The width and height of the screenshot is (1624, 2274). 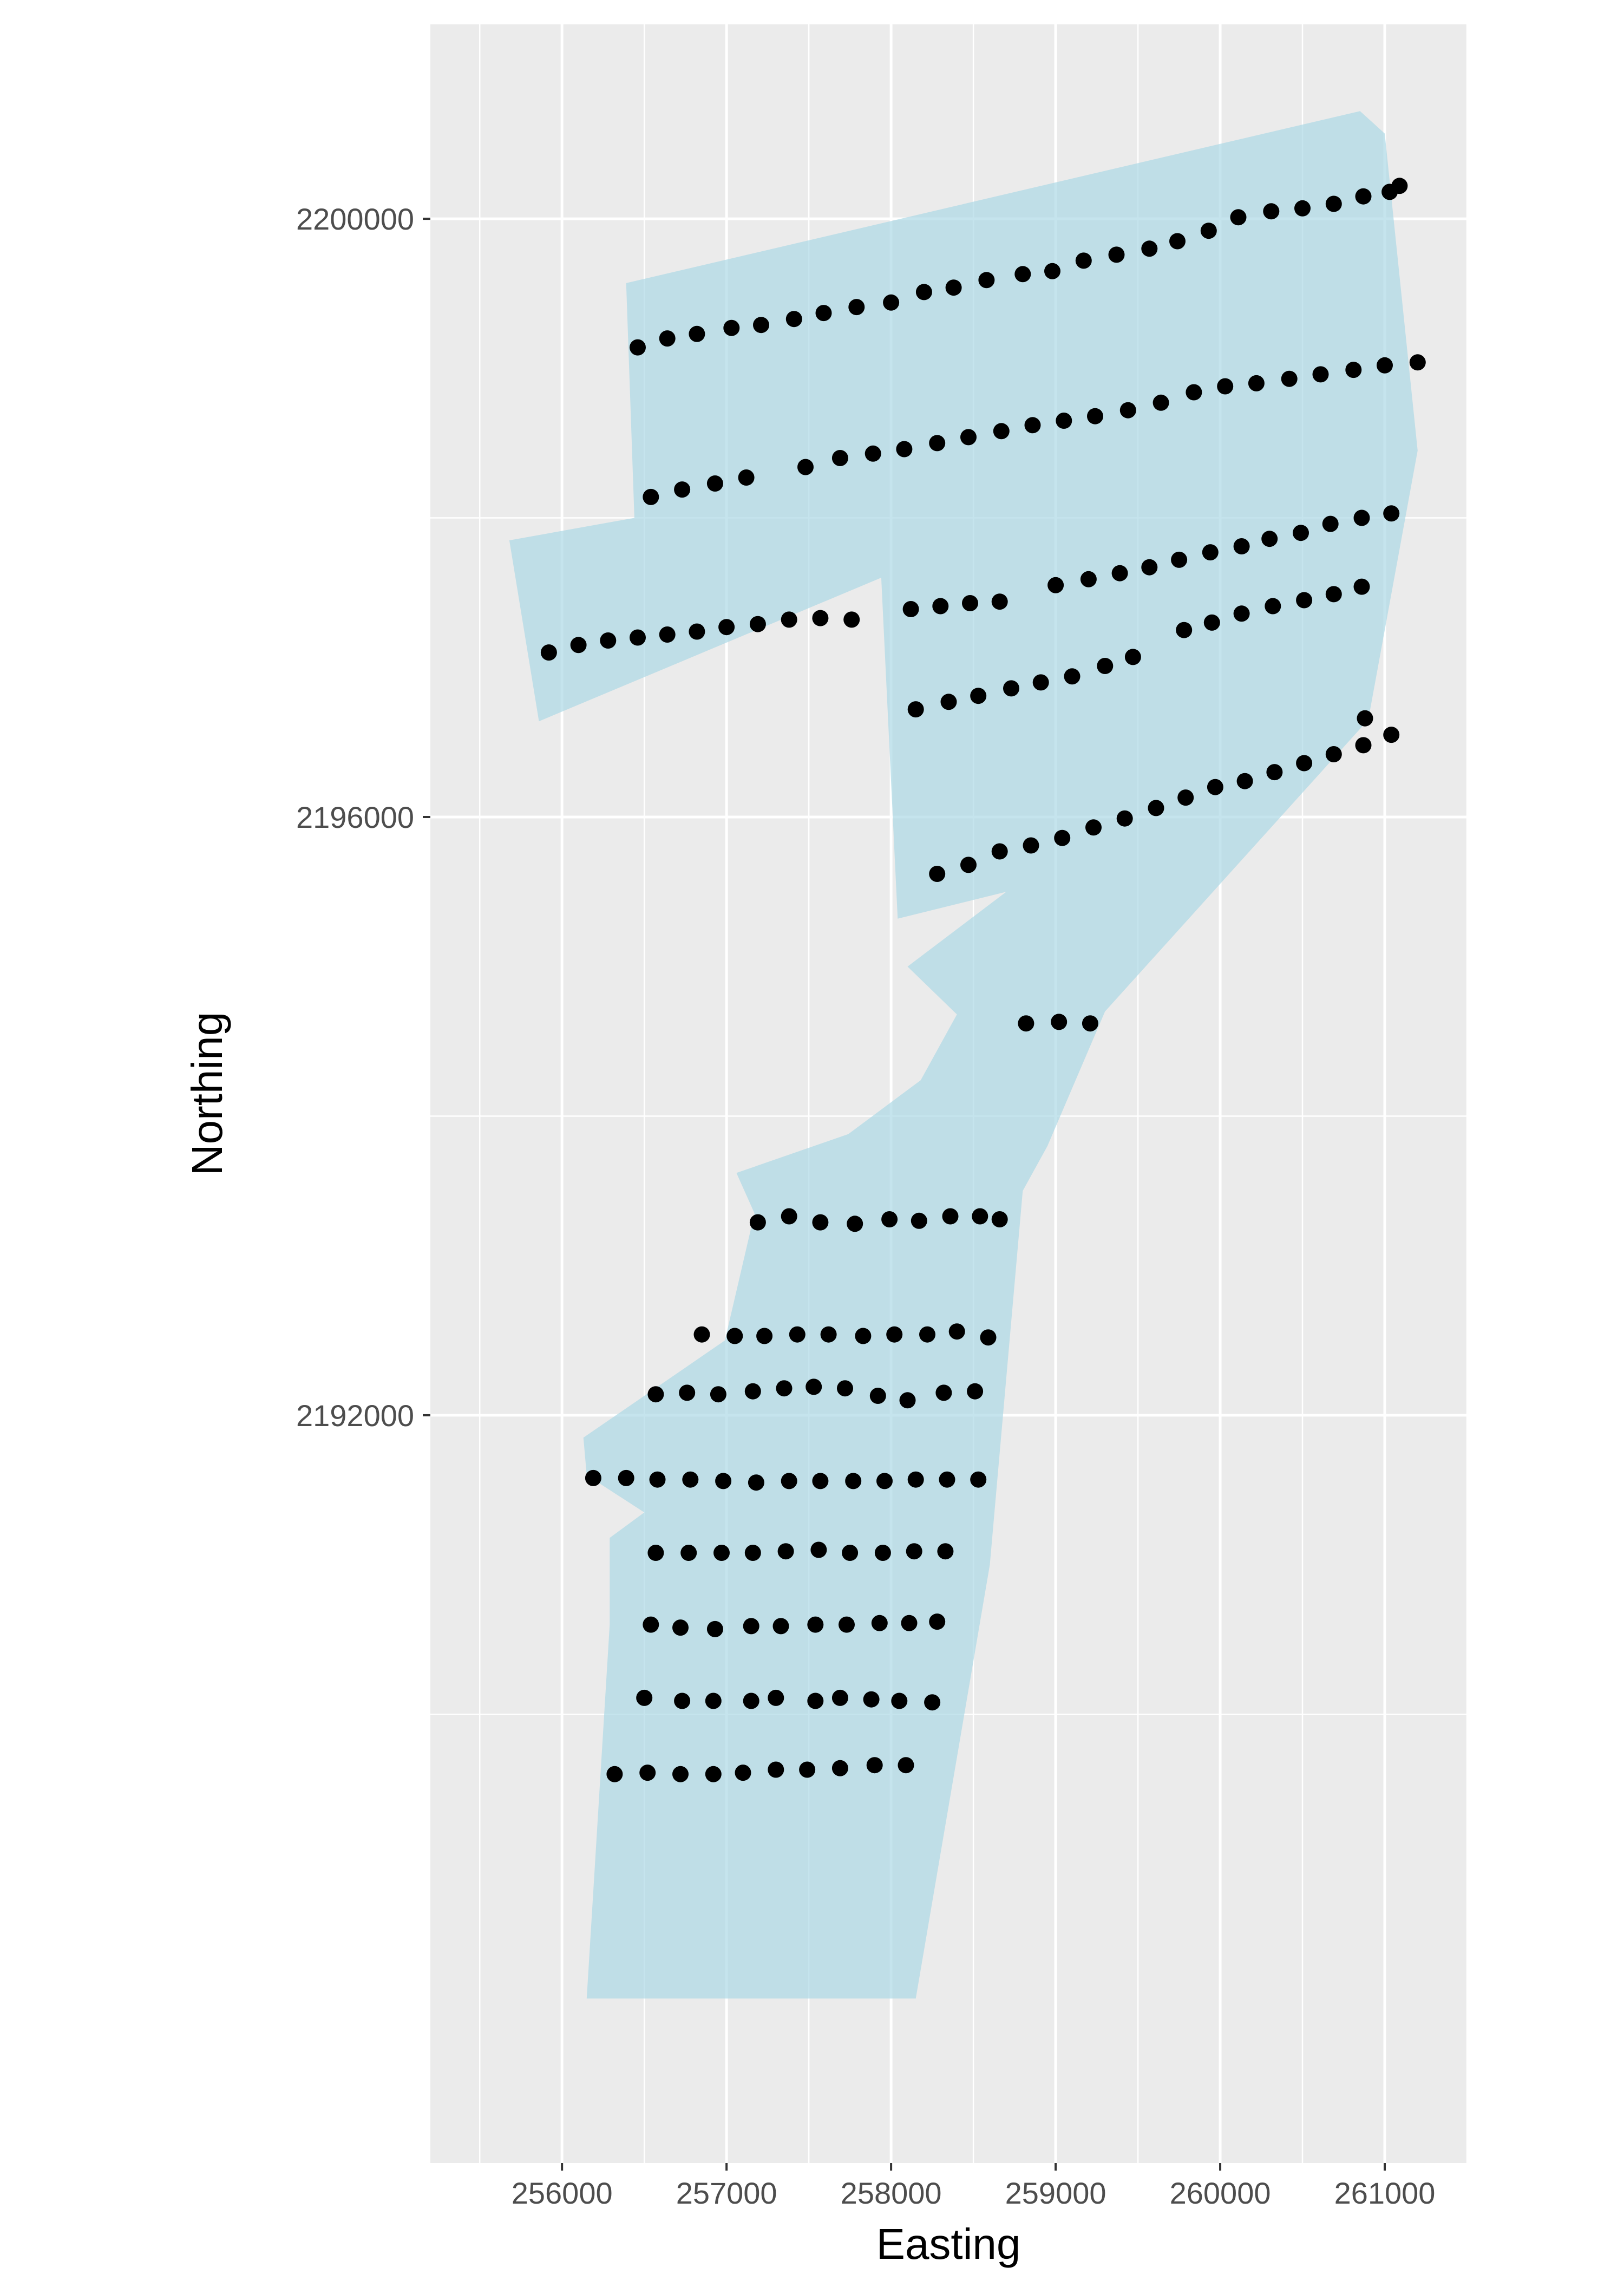 I want to click on x-axis-title: Easting, so click(x=949, y=2244).